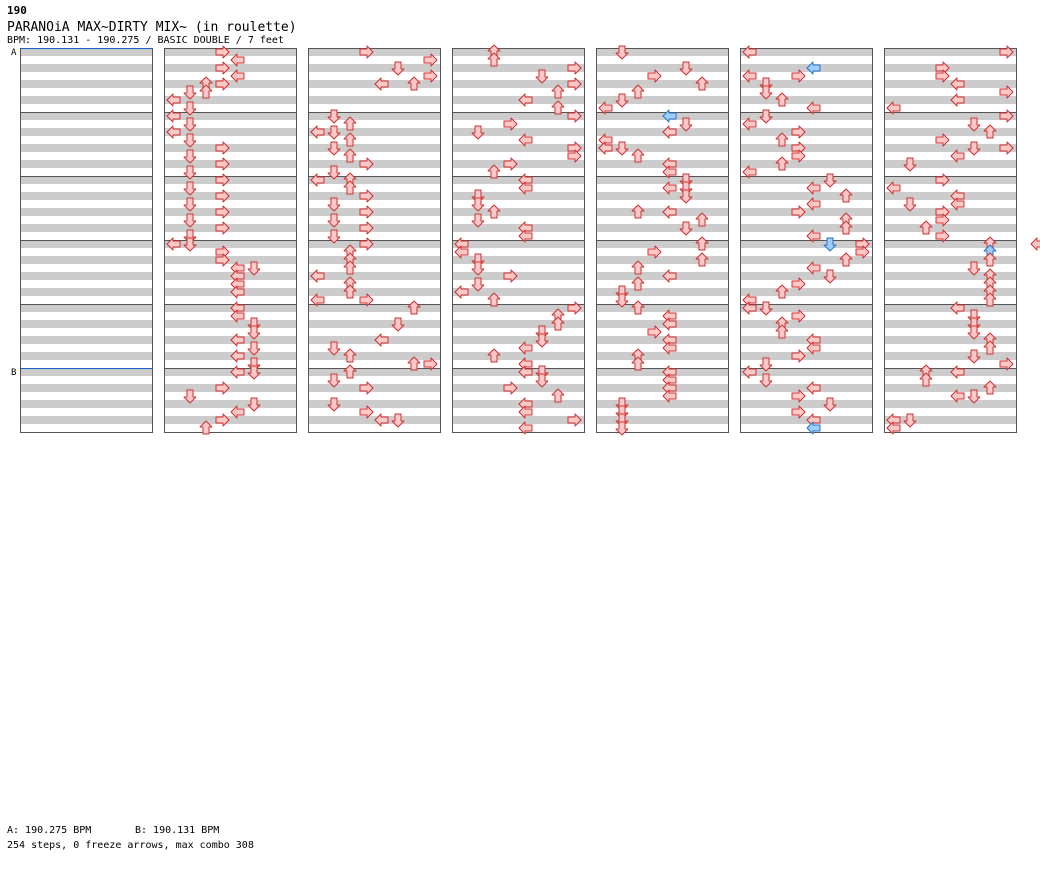  I want to click on bpm-legend-b: B: 190.131 BPM, so click(177, 830).